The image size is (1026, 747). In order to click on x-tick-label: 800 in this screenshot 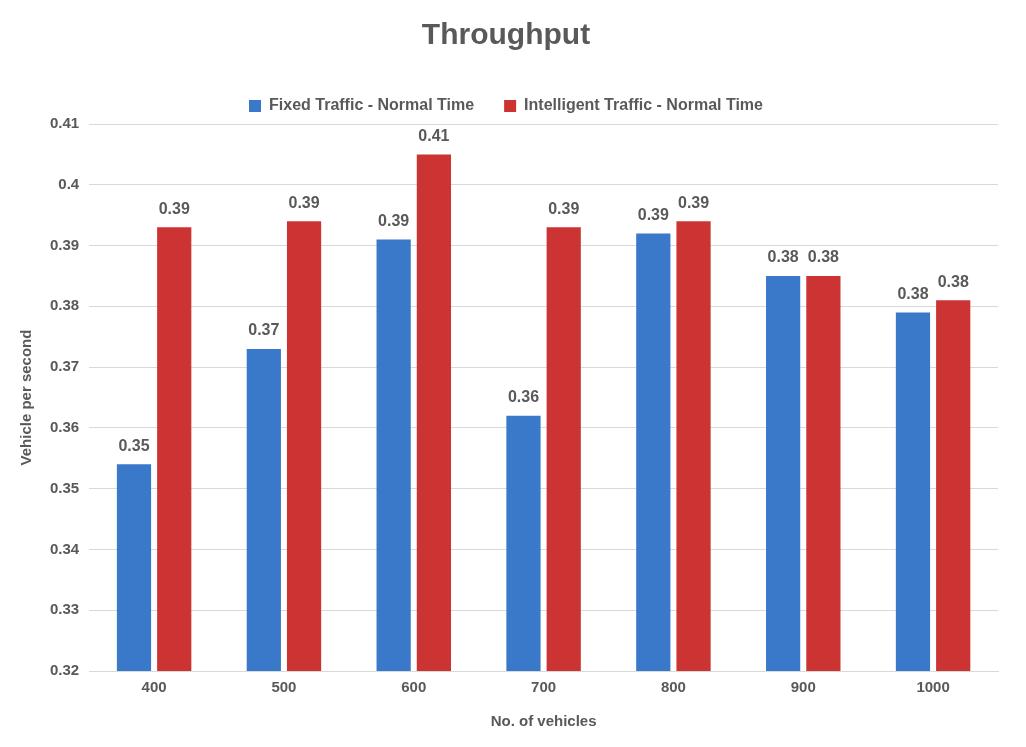, I will do `click(673, 687)`.